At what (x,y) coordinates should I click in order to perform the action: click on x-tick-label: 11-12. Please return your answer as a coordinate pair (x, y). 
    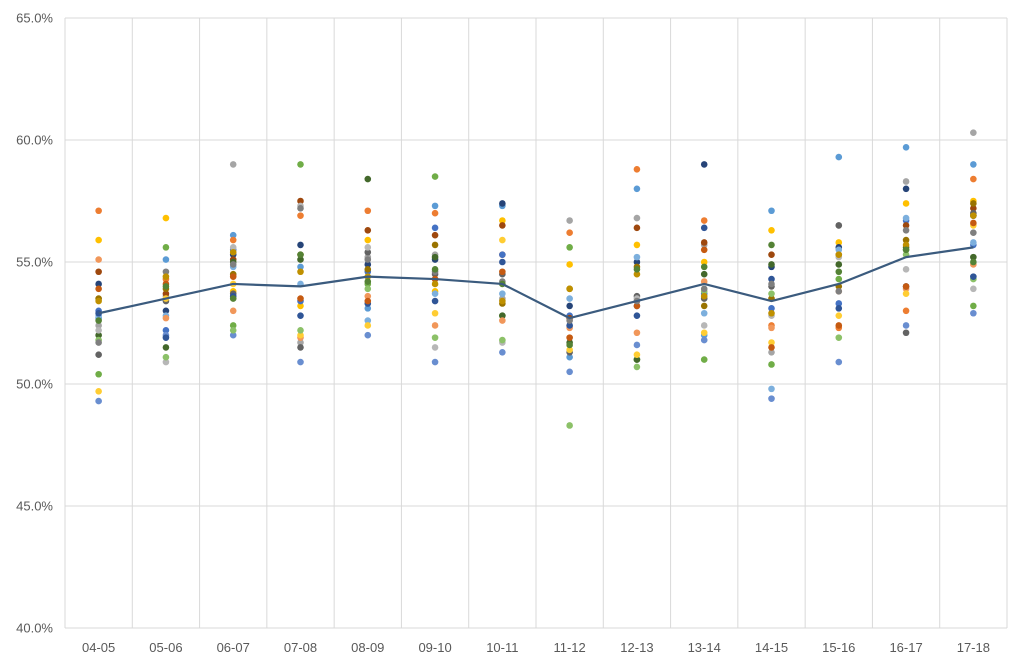
    Looking at the image, I should click on (569, 647).